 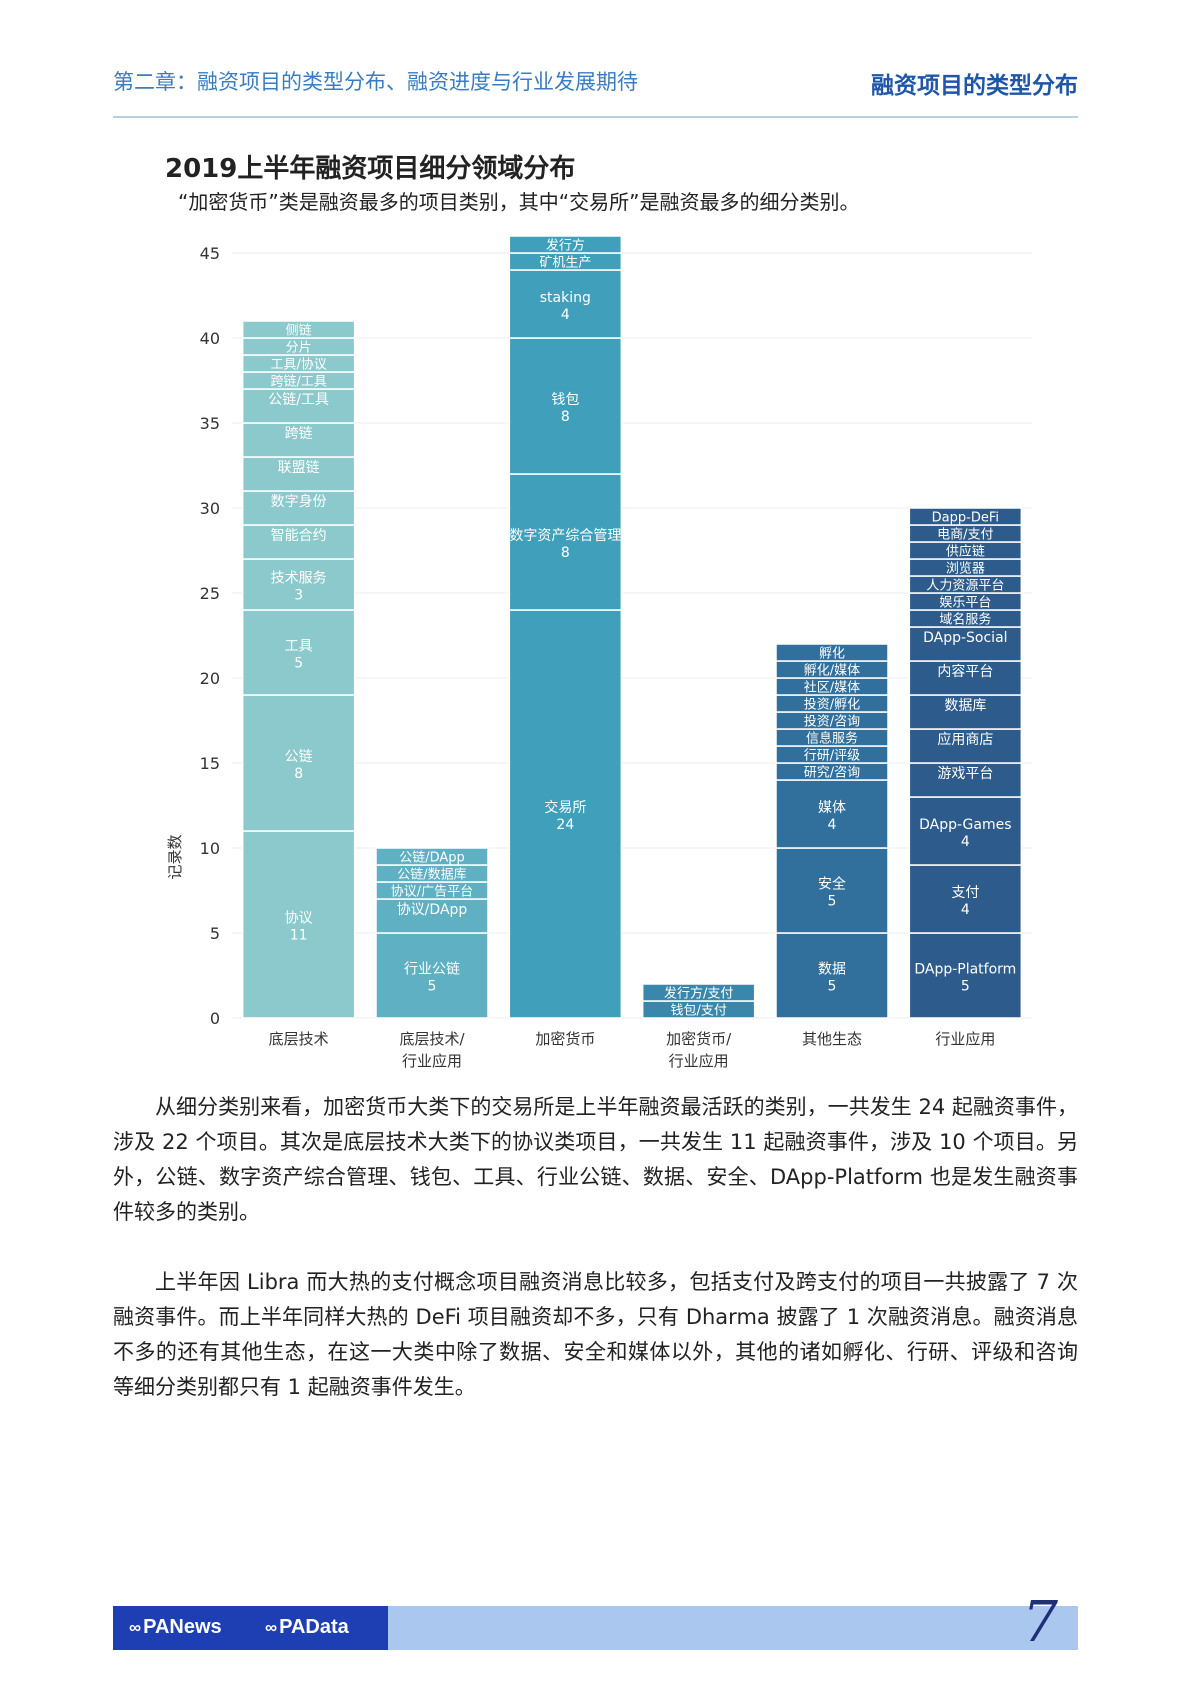 I want to click on segment-label: 公链, so click(x=299, y=757).